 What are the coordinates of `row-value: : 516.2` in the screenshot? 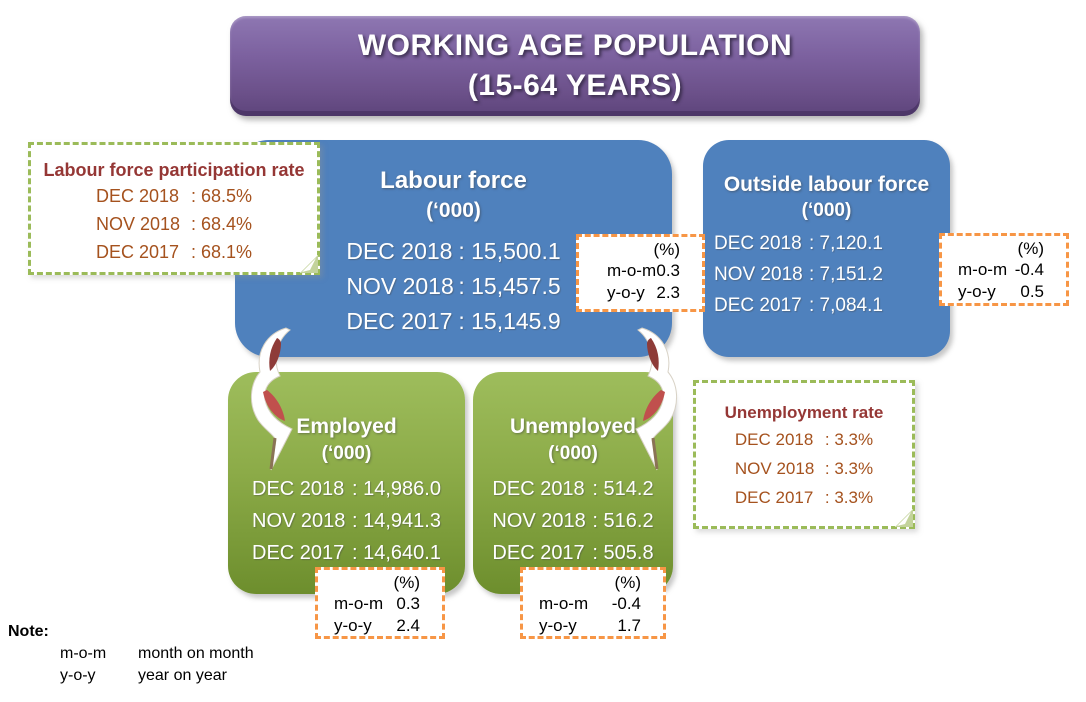 It's located at (623, 521).